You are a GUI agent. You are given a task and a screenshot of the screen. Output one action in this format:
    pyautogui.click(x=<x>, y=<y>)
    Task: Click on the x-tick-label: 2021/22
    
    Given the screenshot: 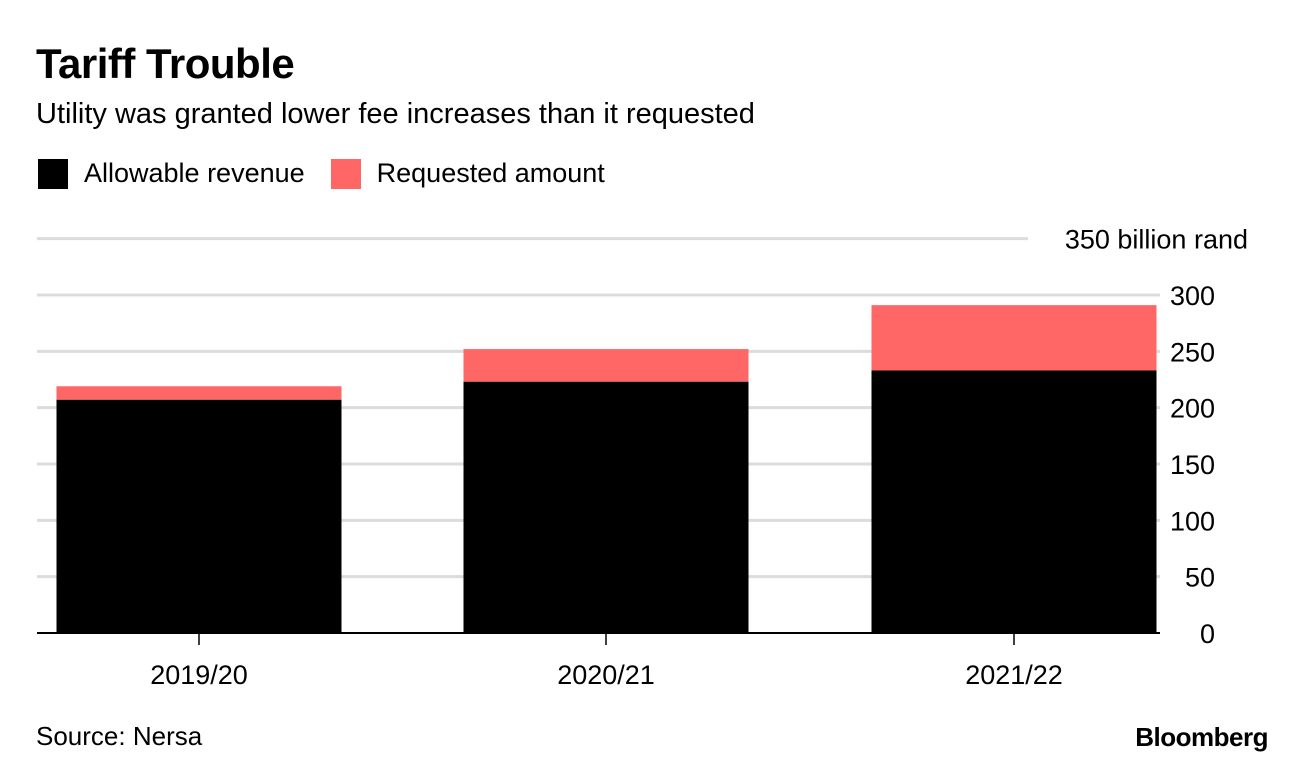 What is the action you would take?
    pyautogui.click(x=1014, y=675)
    